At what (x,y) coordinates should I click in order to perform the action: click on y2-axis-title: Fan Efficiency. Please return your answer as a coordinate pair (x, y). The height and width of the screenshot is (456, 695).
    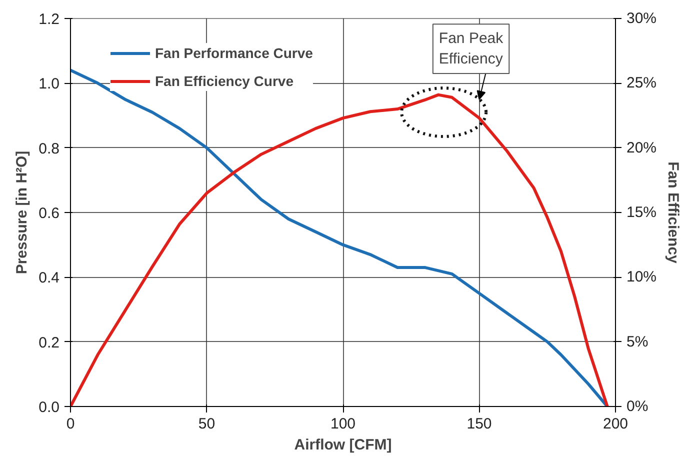
    Looking at the image, I should click on (673, 213).